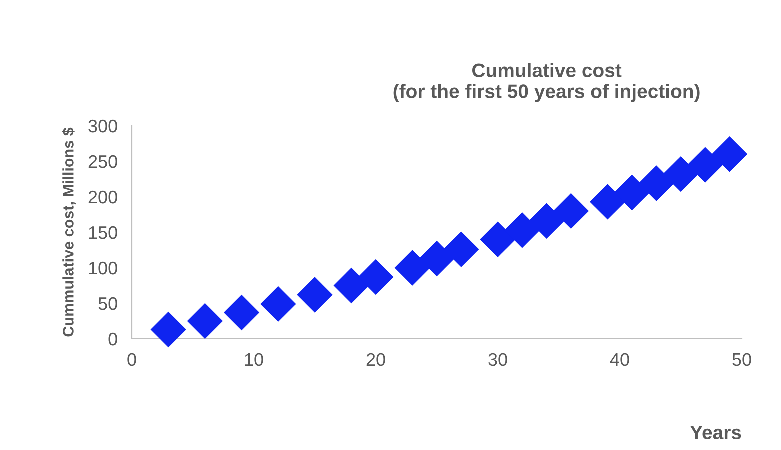 This screenshot has height=450, width=781. Describe the element at coordinates (376, 359) in the screenshot. I see `x-tick-label: 20` at that location.